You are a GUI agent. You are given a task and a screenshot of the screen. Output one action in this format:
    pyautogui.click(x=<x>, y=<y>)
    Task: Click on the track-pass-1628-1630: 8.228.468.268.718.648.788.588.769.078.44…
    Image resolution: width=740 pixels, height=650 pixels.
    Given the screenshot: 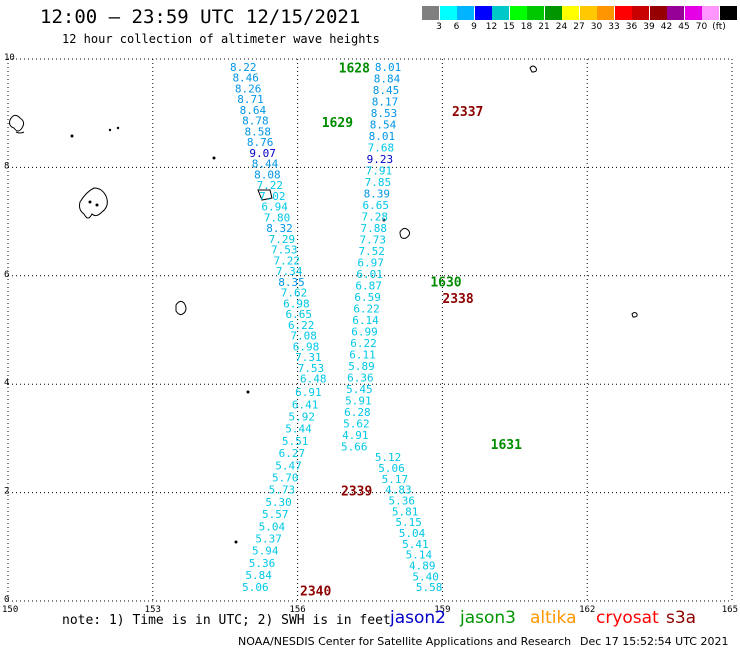 What is the action you would take?
    pyautogui.click(x=278, y=223)
    